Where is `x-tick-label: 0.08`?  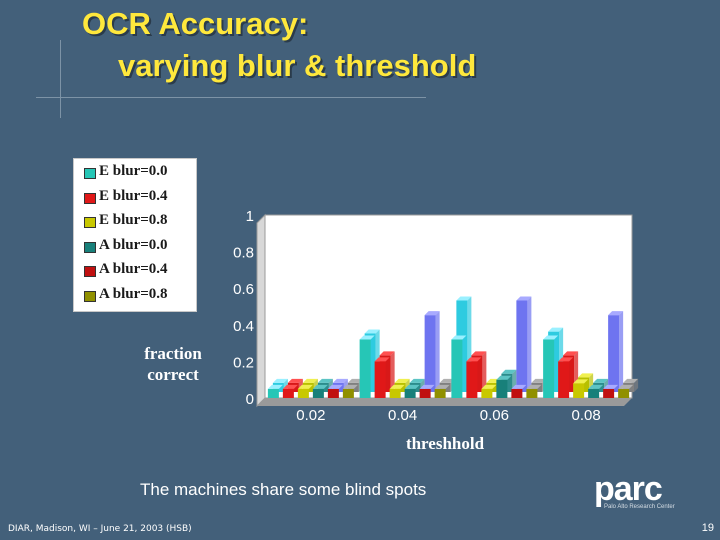 x-tick-label: 0.08 is located at coordinates (586, 415).